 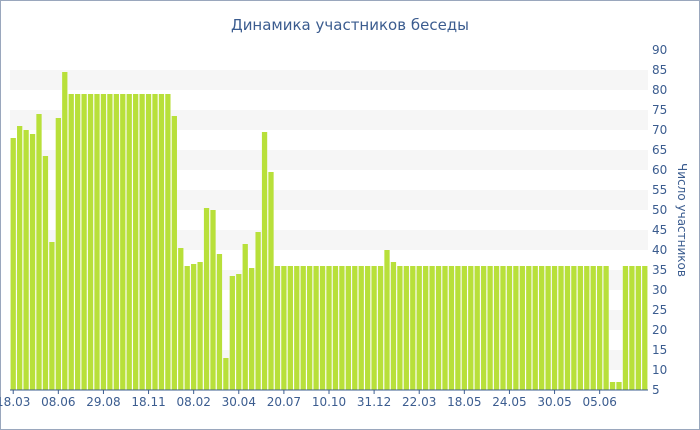 What do you see at coordinates (659, 190) in the screenshot?
I see `y-tick-label: 55` at bounding box center [659, 190].